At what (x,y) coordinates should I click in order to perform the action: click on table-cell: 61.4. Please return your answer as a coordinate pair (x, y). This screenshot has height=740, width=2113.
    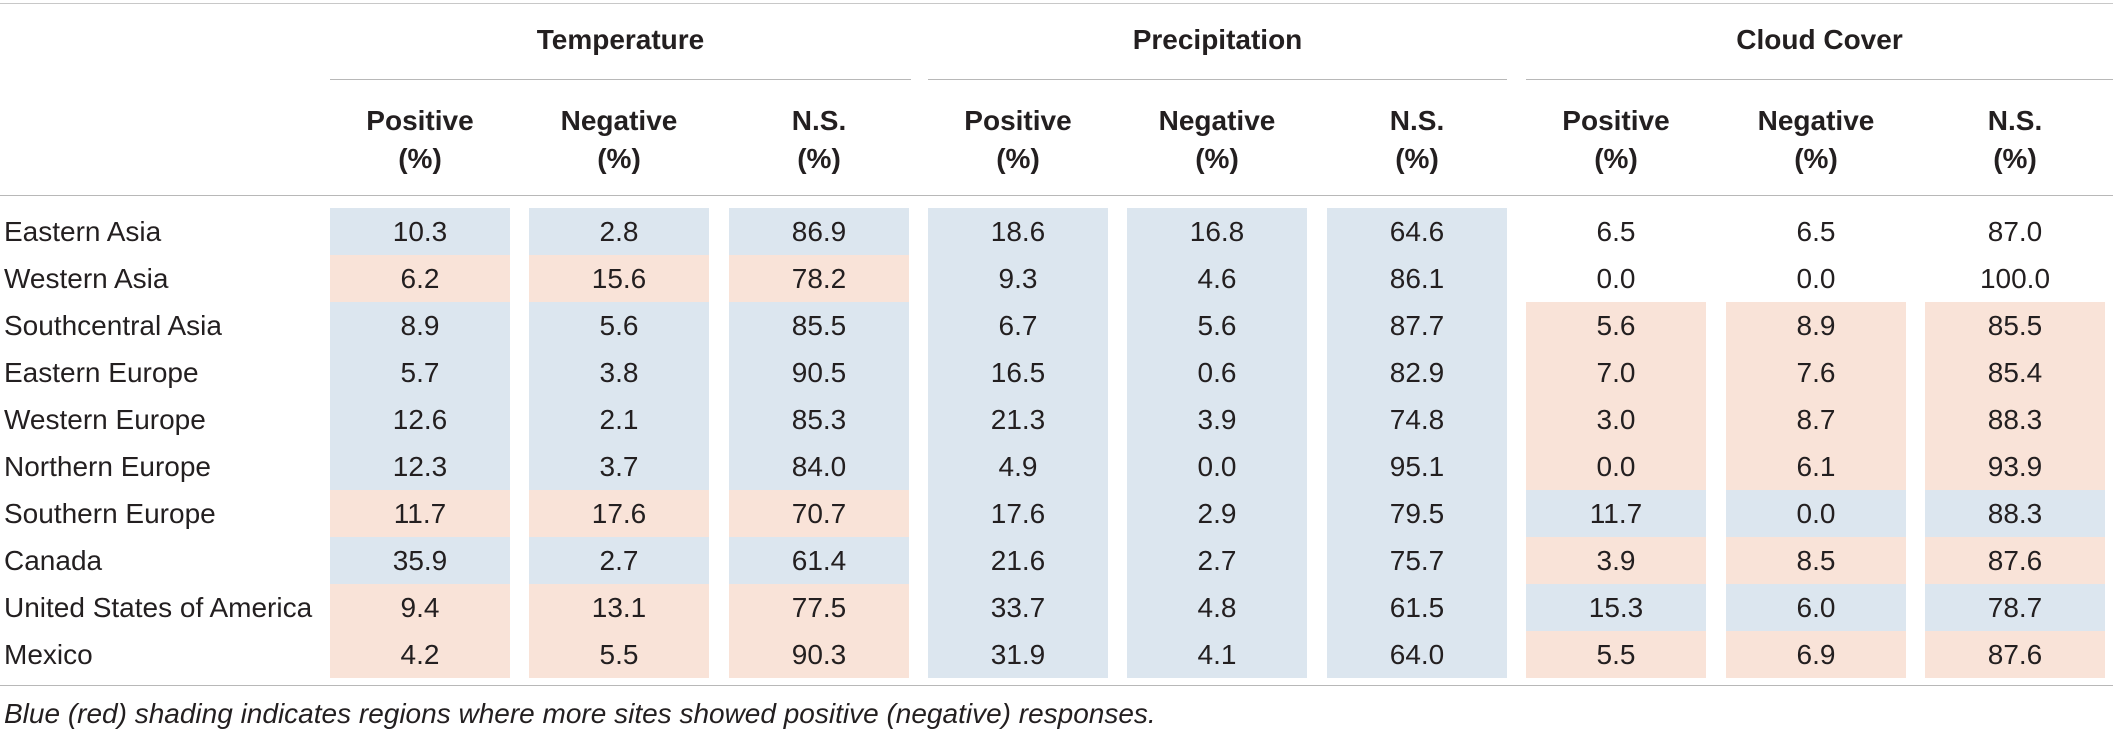
    Looking at the image, I should click on (819, 560).